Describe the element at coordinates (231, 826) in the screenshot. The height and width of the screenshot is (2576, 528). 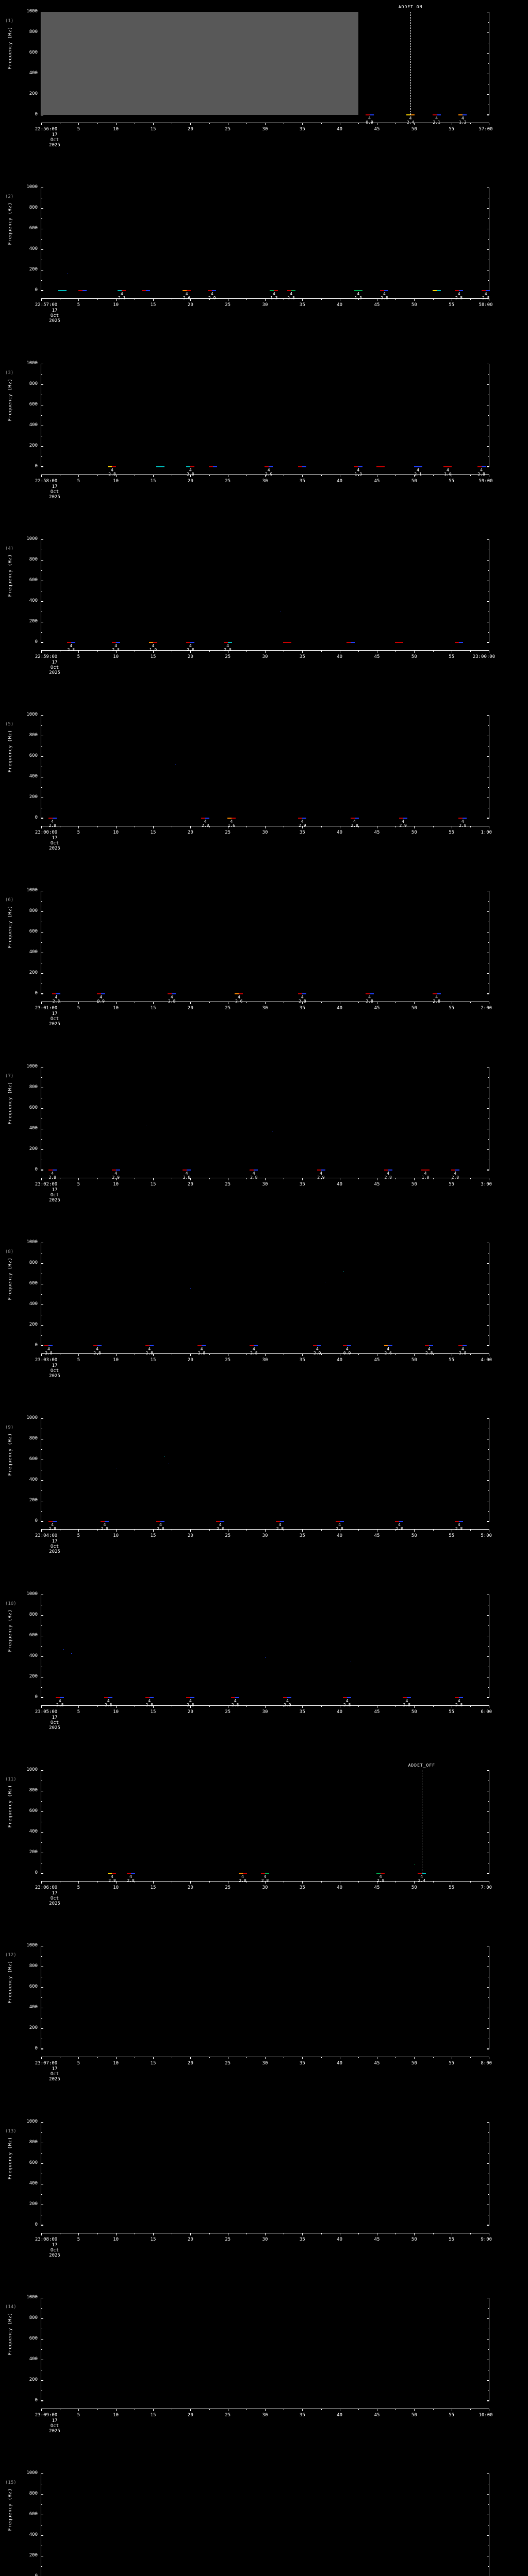
I see `detection-value-label: 1.6` at that location.